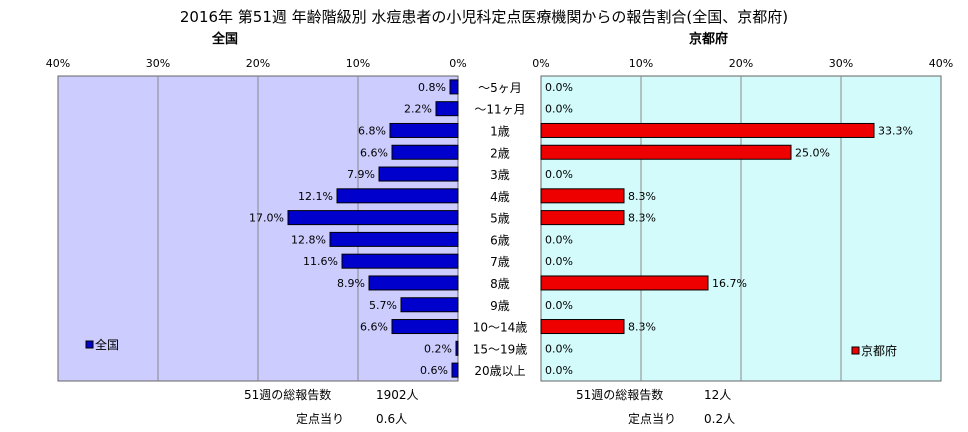 The image size is (968, 432). I want to click on kyoto-legend-label: 京都府, so click(879, 350).